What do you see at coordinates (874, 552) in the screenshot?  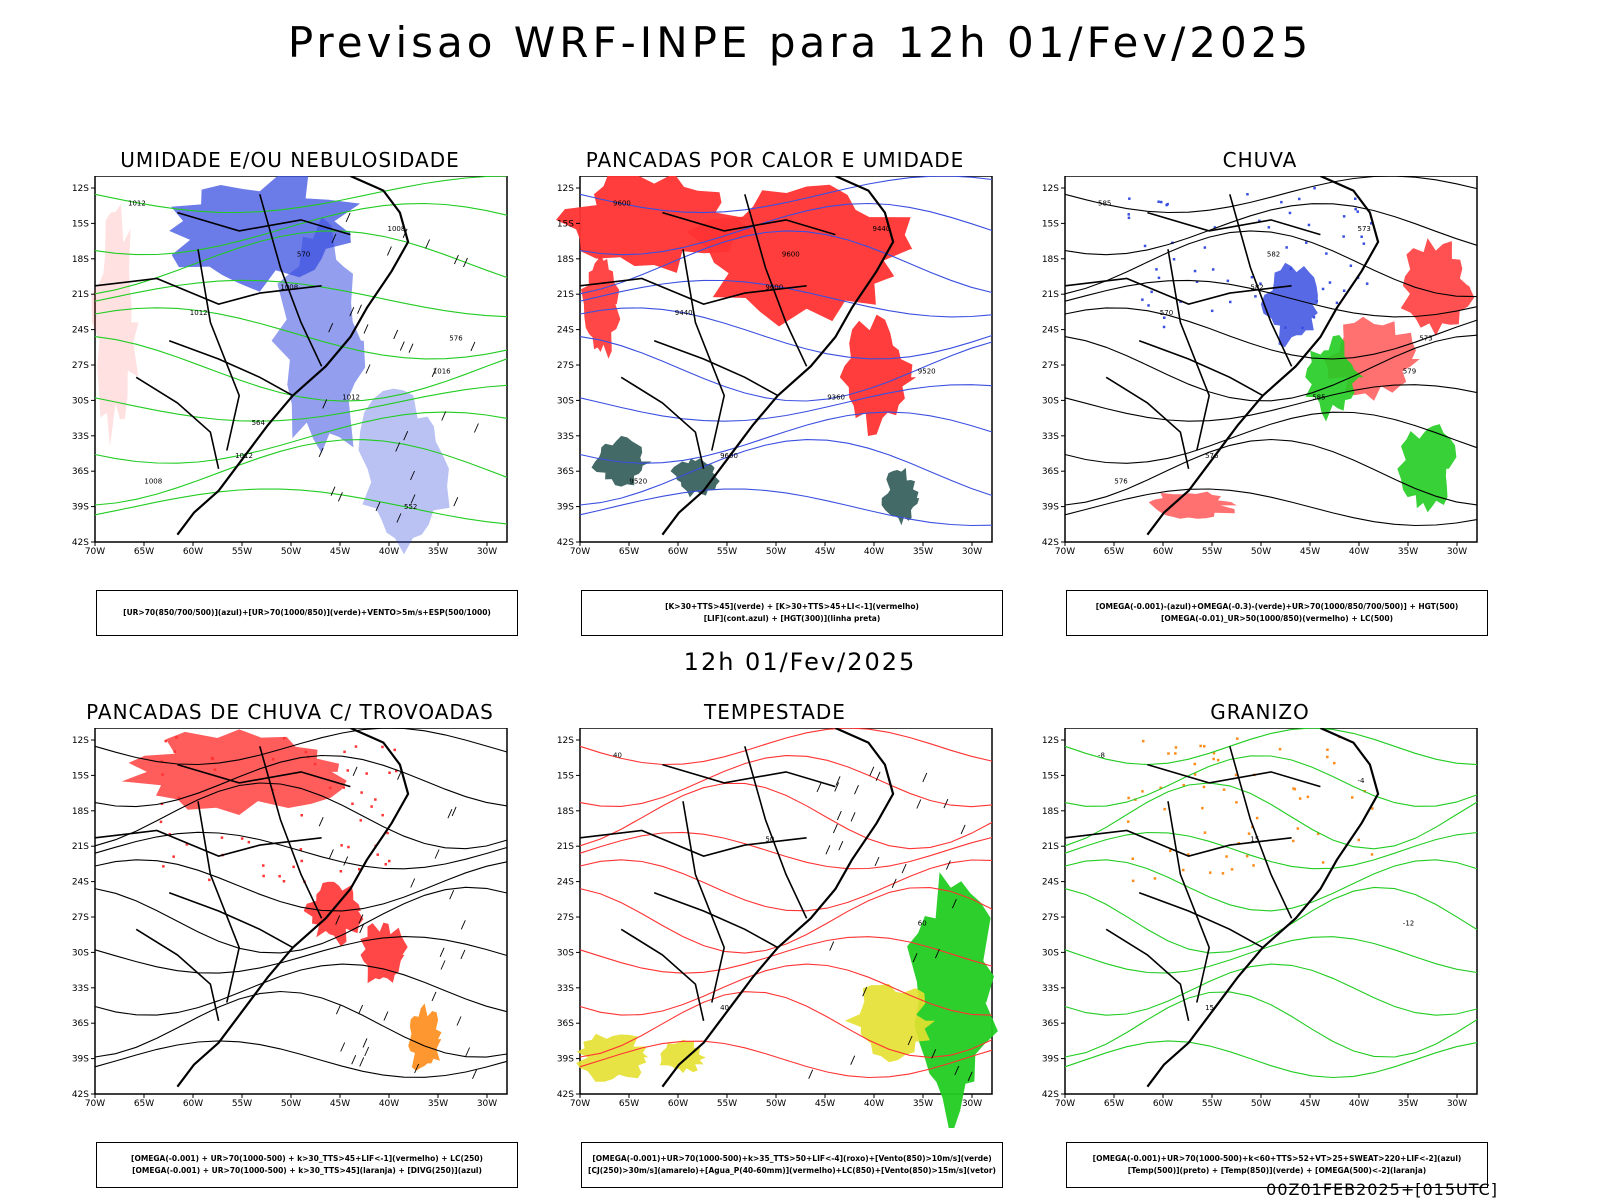 I see `lon-tick-label: 40W` at bounding box center [874, 552].